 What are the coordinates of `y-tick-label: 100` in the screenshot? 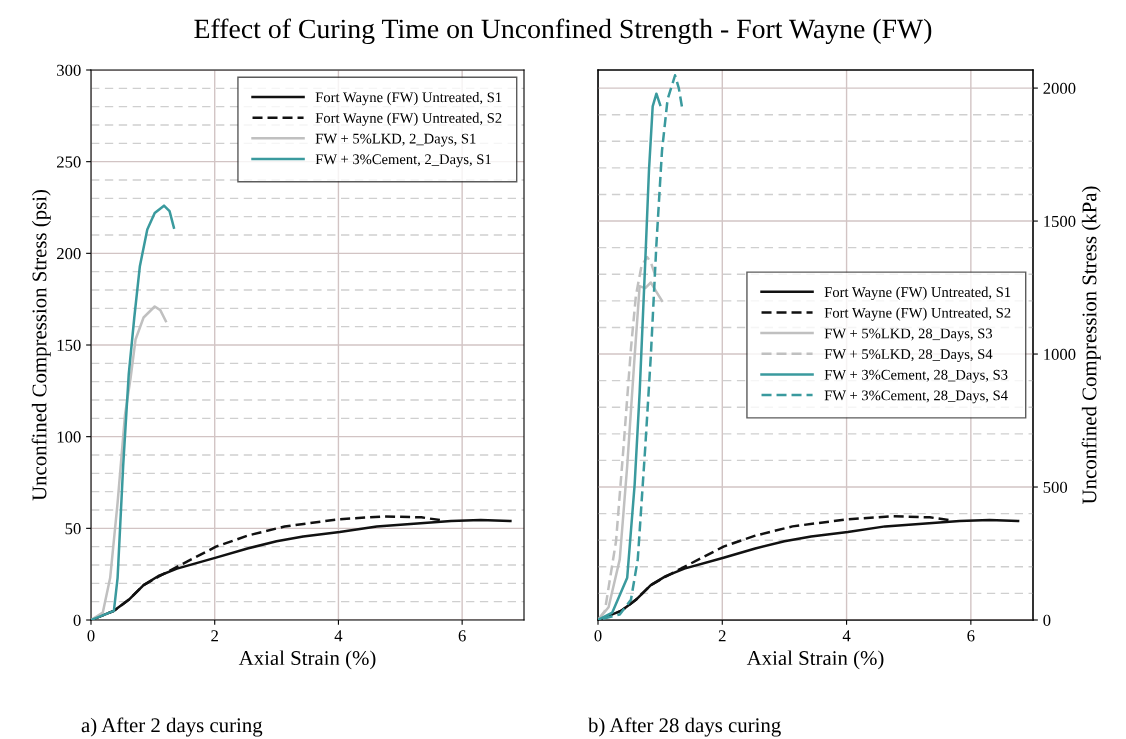 It's located at (69, 437).